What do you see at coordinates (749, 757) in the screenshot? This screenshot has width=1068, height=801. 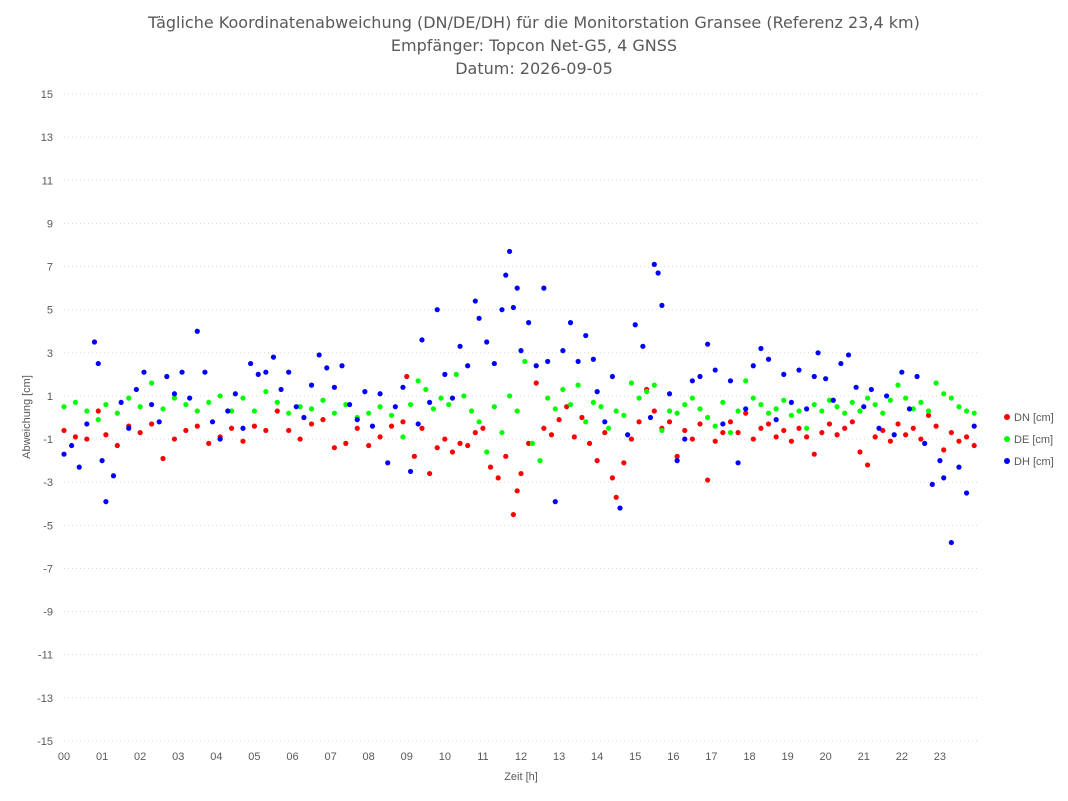 I see `x-tick-label: 18` at bounding box center [749, 757].